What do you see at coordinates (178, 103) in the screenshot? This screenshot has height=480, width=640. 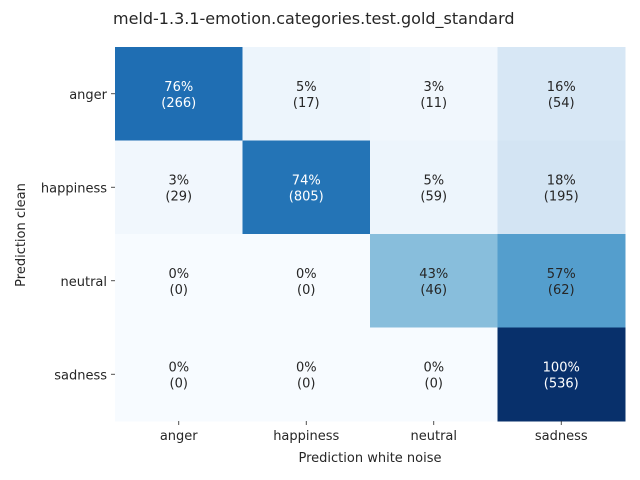 I see `cell-count-label: (266)` at bounding box center [178, 103].